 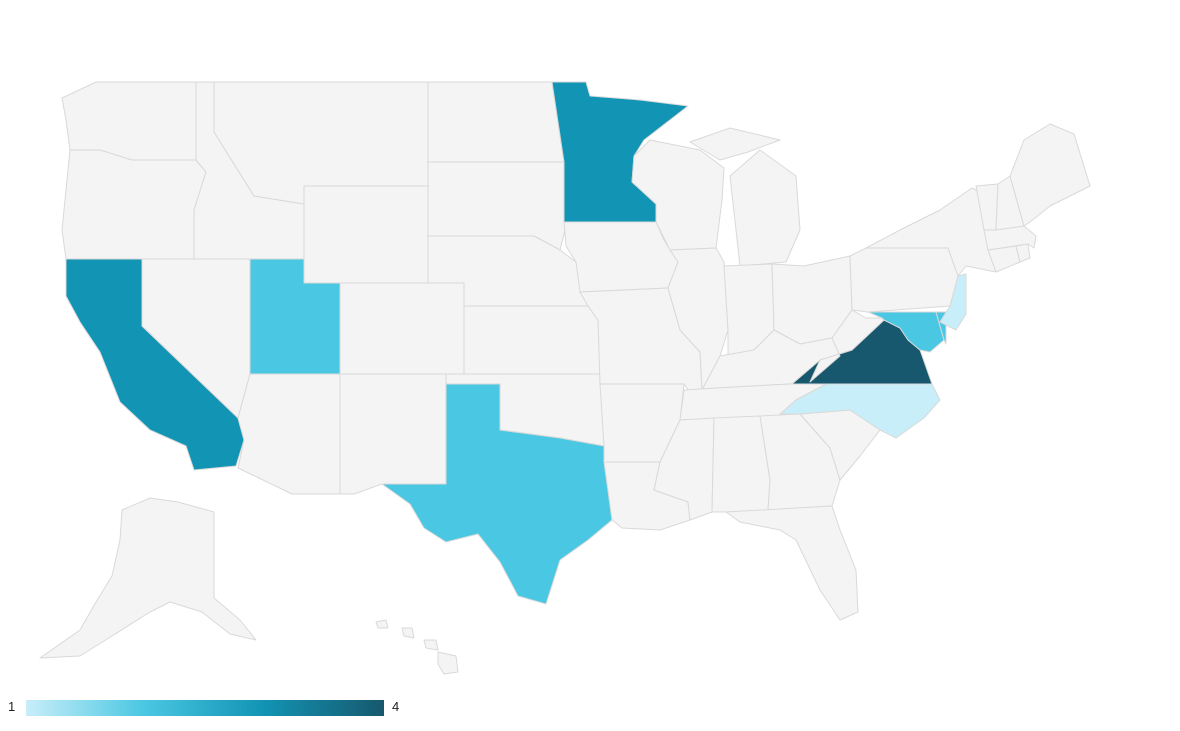 I want to click on legend-max-label: 4, so click(x=396, y=706).